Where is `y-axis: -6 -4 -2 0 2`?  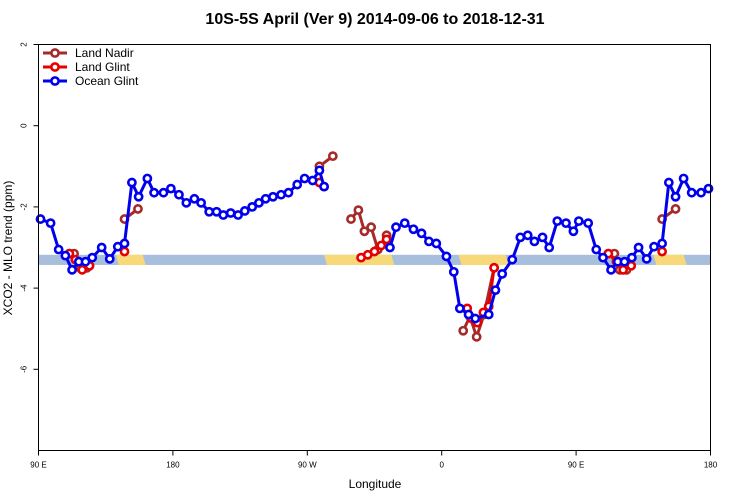 y-axis: -6 -4 -2 0 2 is located at coordinates (29, 207).